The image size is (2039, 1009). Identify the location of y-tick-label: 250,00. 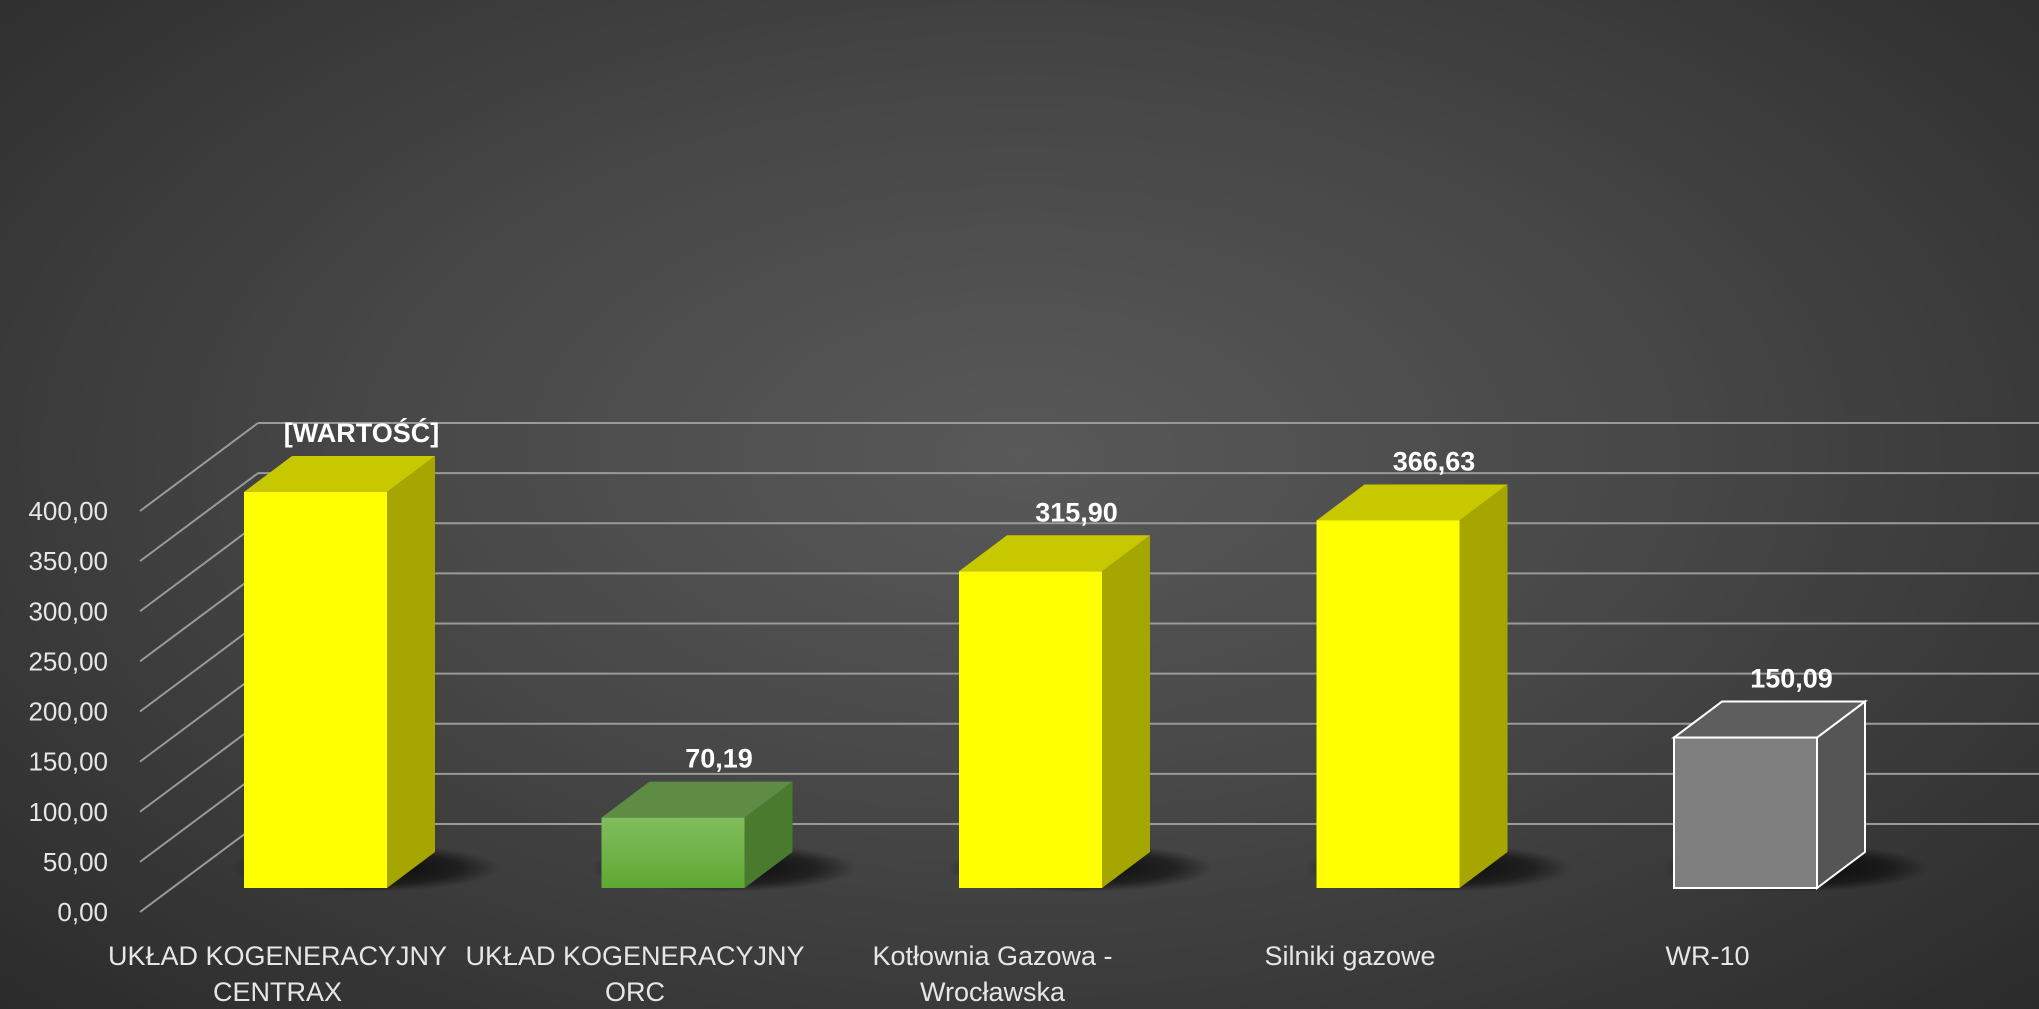
(68, 661).